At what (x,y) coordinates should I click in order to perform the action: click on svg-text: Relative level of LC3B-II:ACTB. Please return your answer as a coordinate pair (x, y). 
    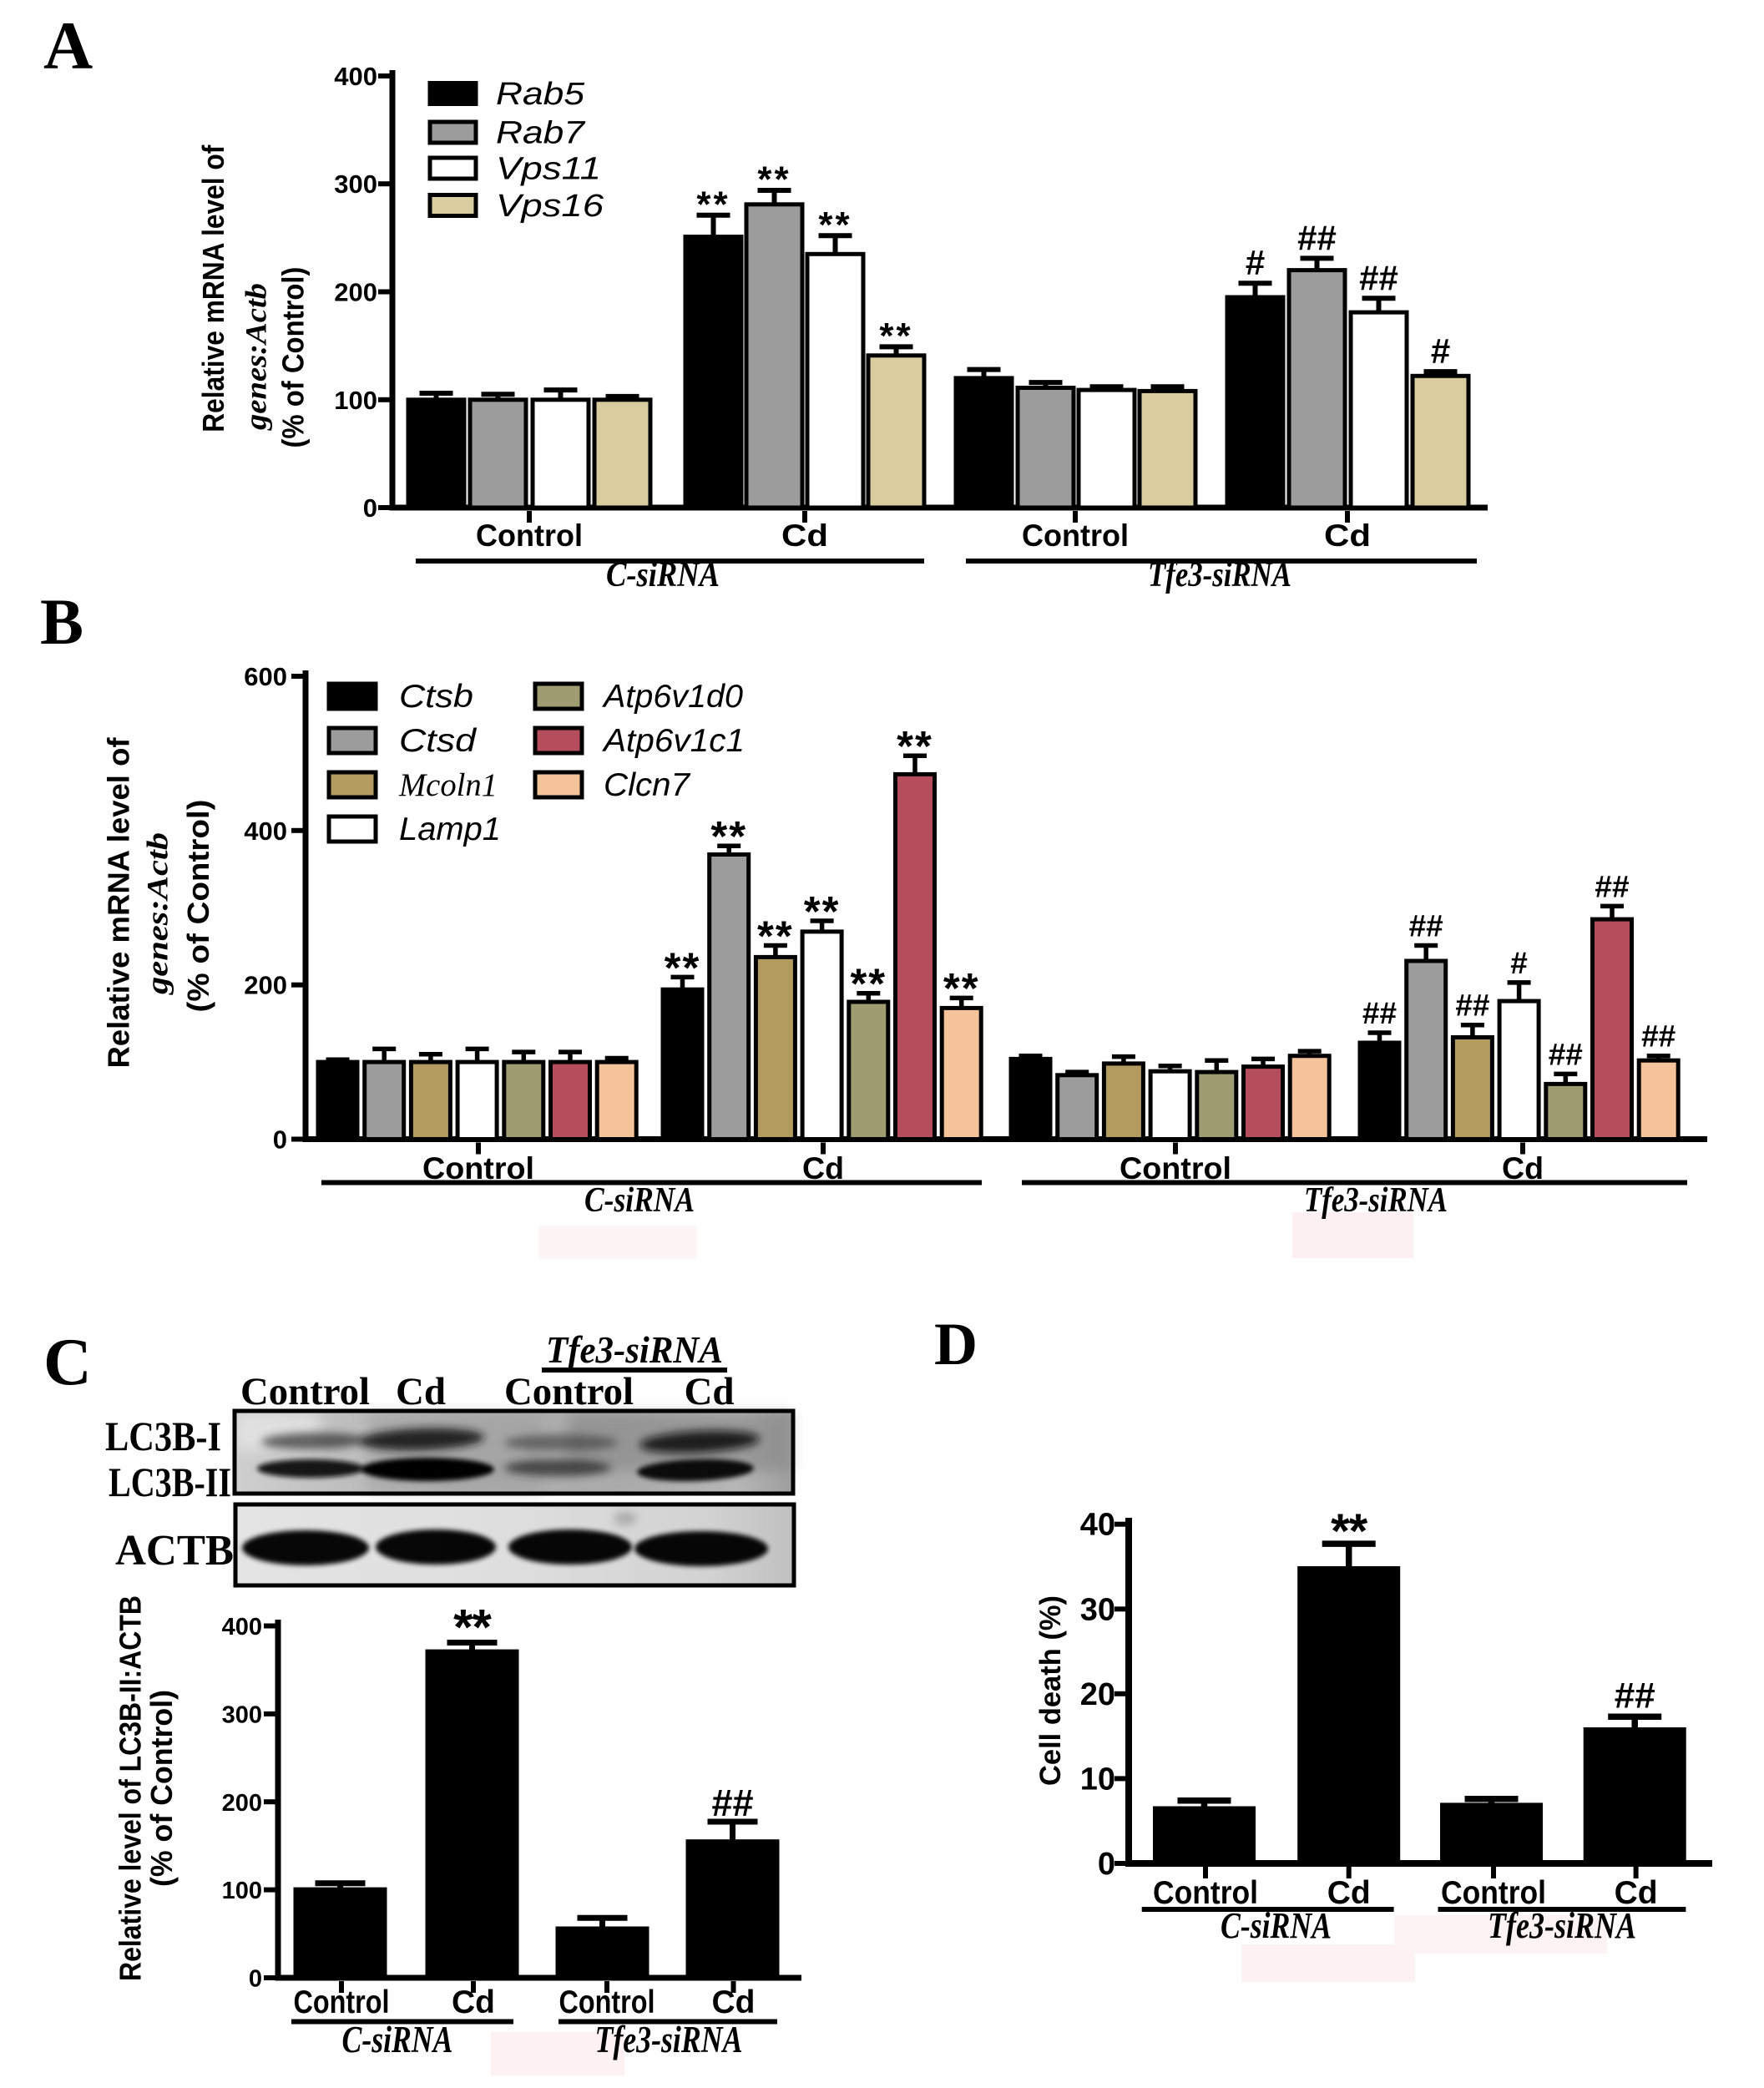
    Looking at the image, I should click on (131, 1788).